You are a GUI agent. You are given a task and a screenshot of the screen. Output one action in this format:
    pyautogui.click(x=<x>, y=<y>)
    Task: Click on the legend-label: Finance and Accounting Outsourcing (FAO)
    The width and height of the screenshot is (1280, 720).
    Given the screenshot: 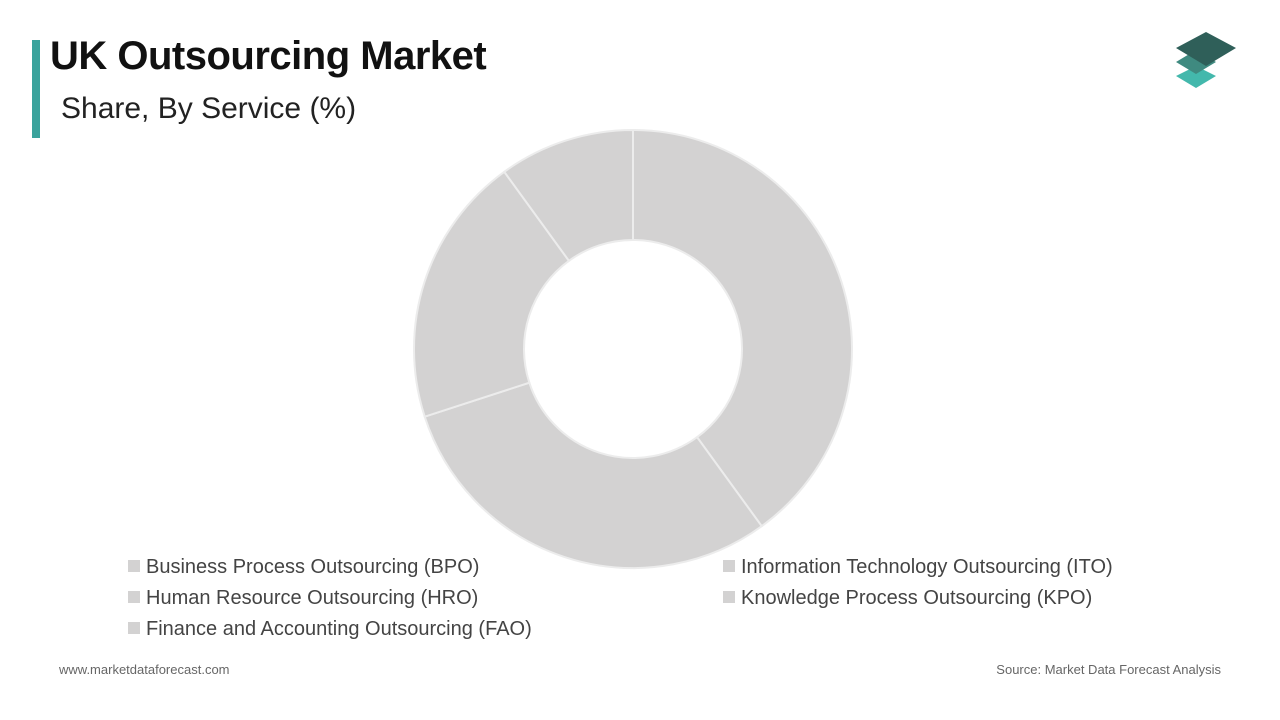 What is the action you would take?
    pyautogui.click(x=339, y=629)
    